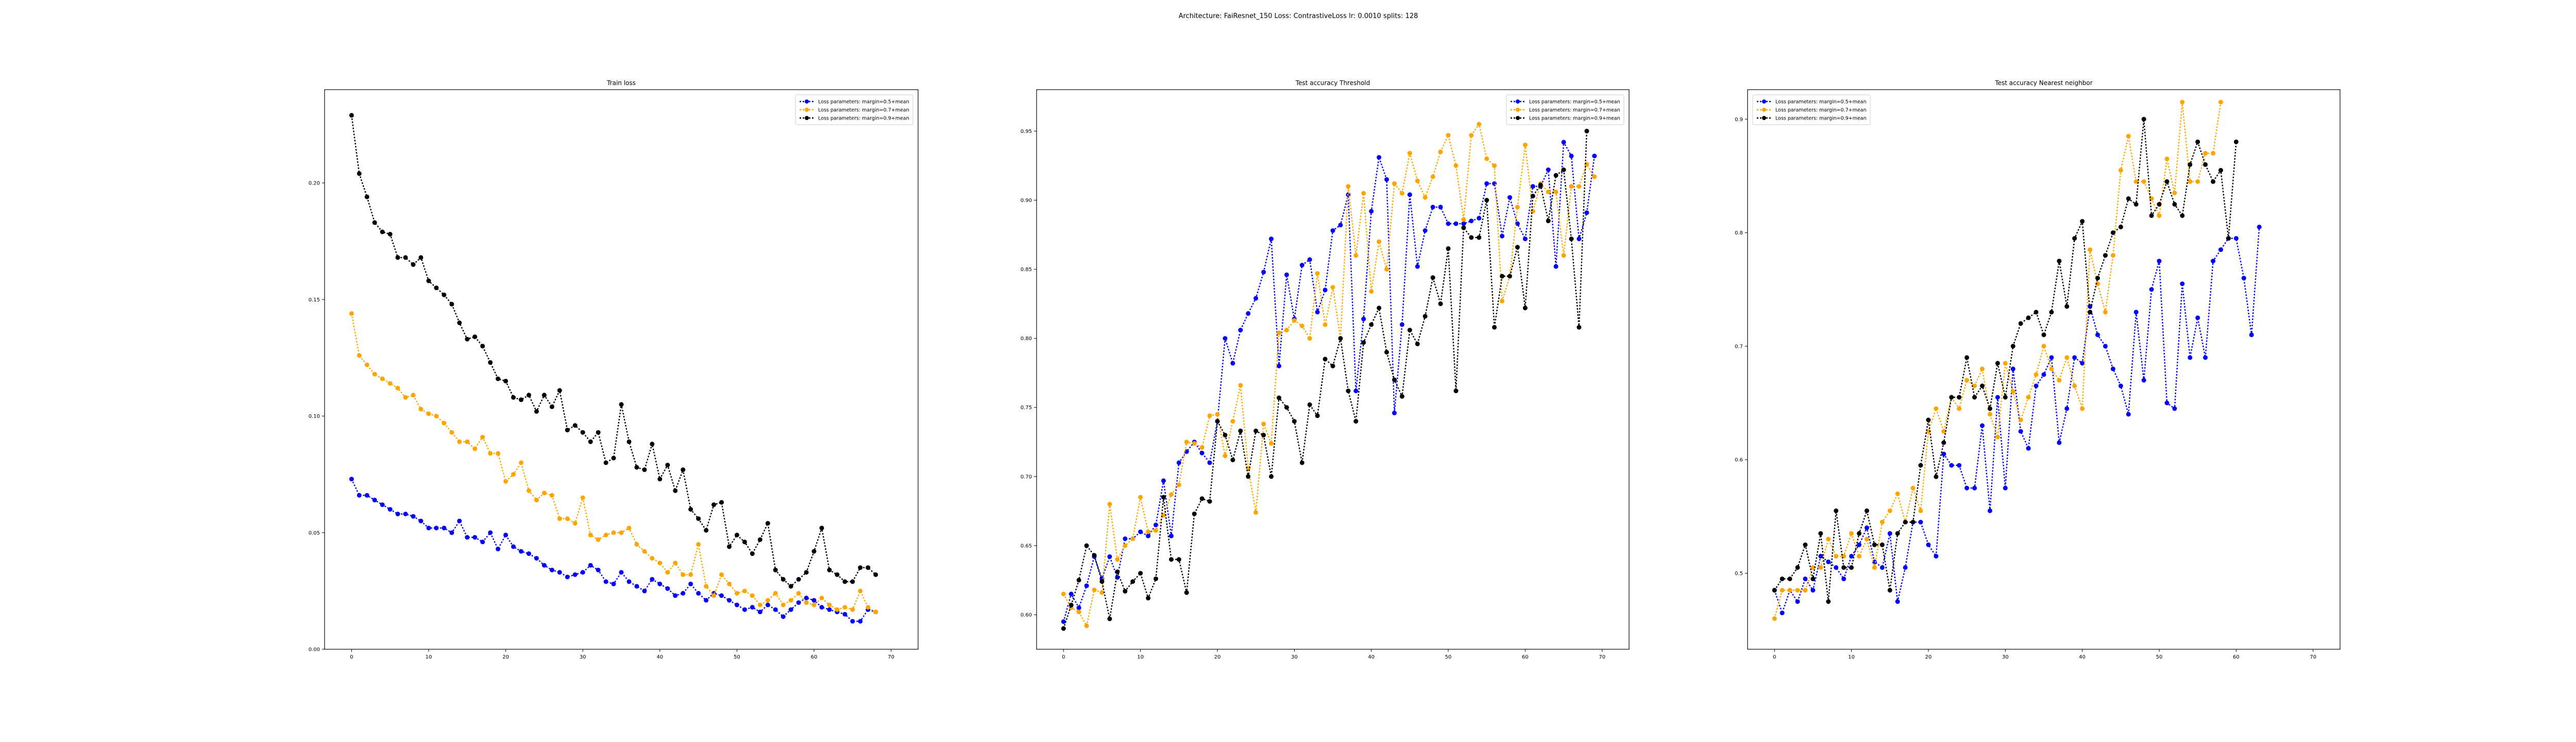  Describe the element at coordinates (1026, 131) in the screenshot. I see `y-tick-label: 0.95` at that location.